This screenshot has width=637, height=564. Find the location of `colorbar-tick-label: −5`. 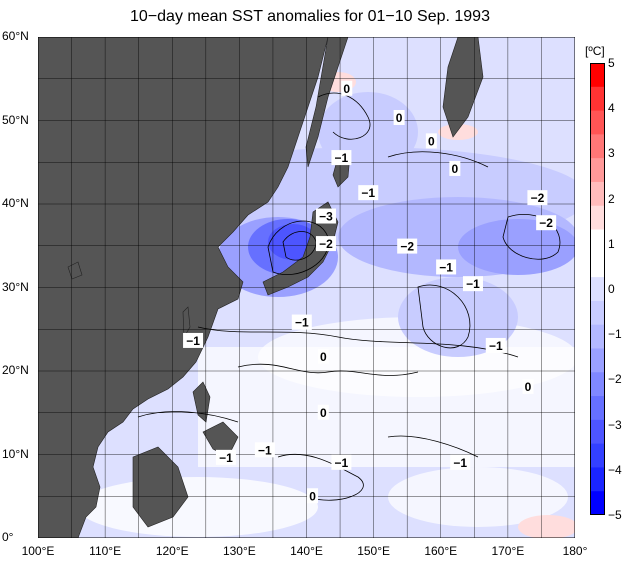

colorbar-tick-label: −5 is located at coordinates (615, 515).